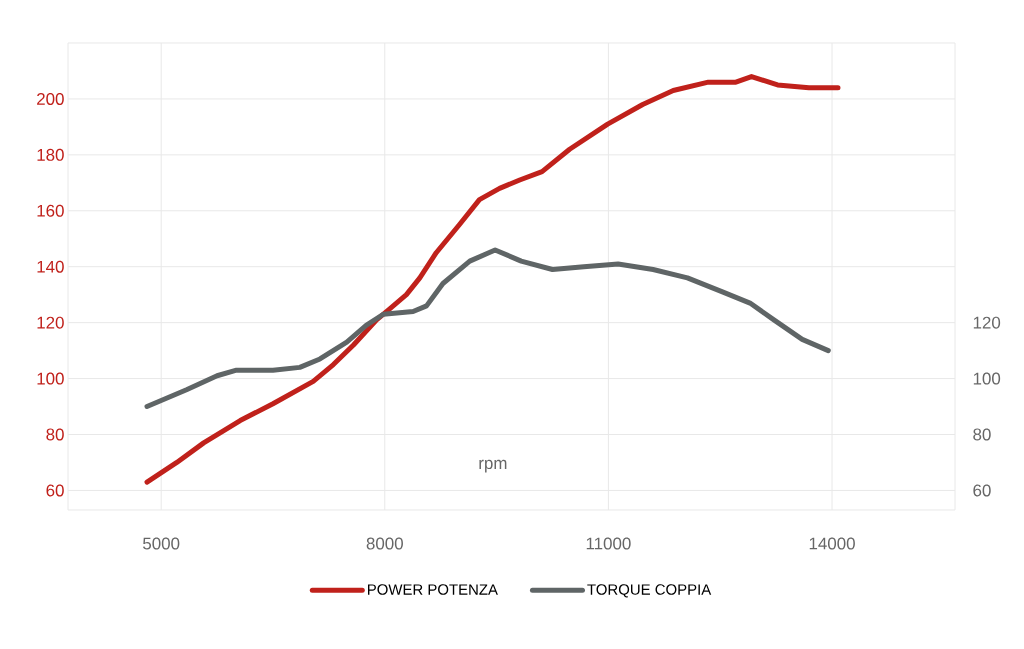 The image size is (1024, 649). I want to click on legend-label: POWER POTENZA, so click(433, 589).